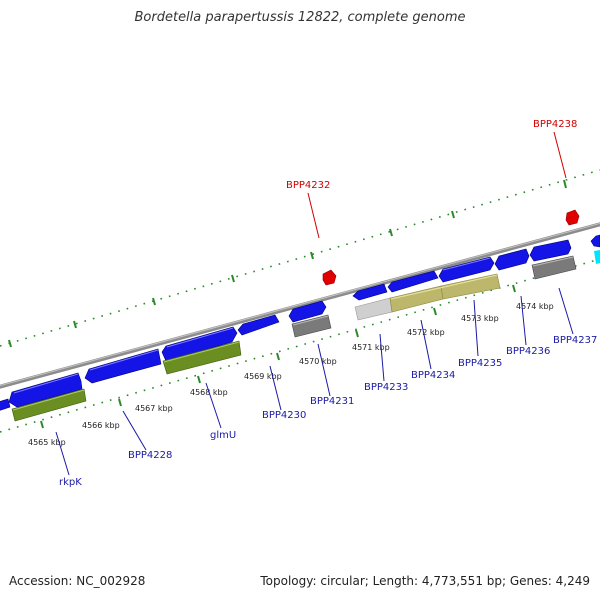  What do you see at coordinates (451, 247) in the screenshot?
I see `pseudo-markers` at bounding box center [451, 247].